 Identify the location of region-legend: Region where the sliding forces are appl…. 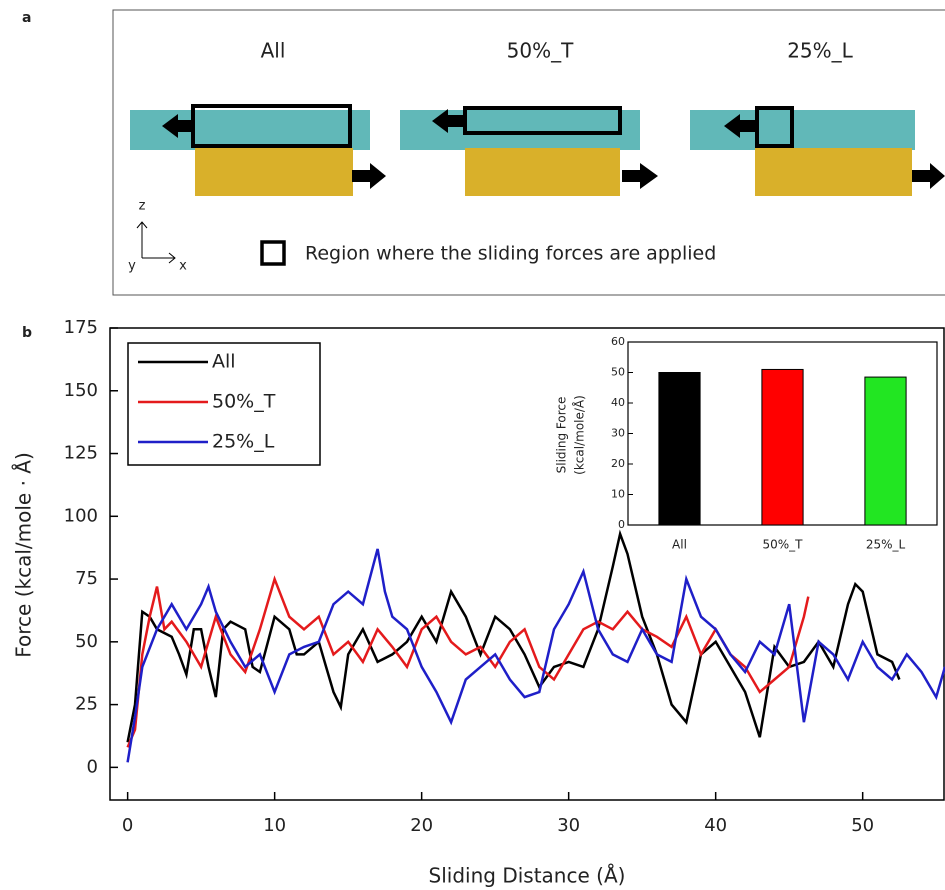
(510, 254).